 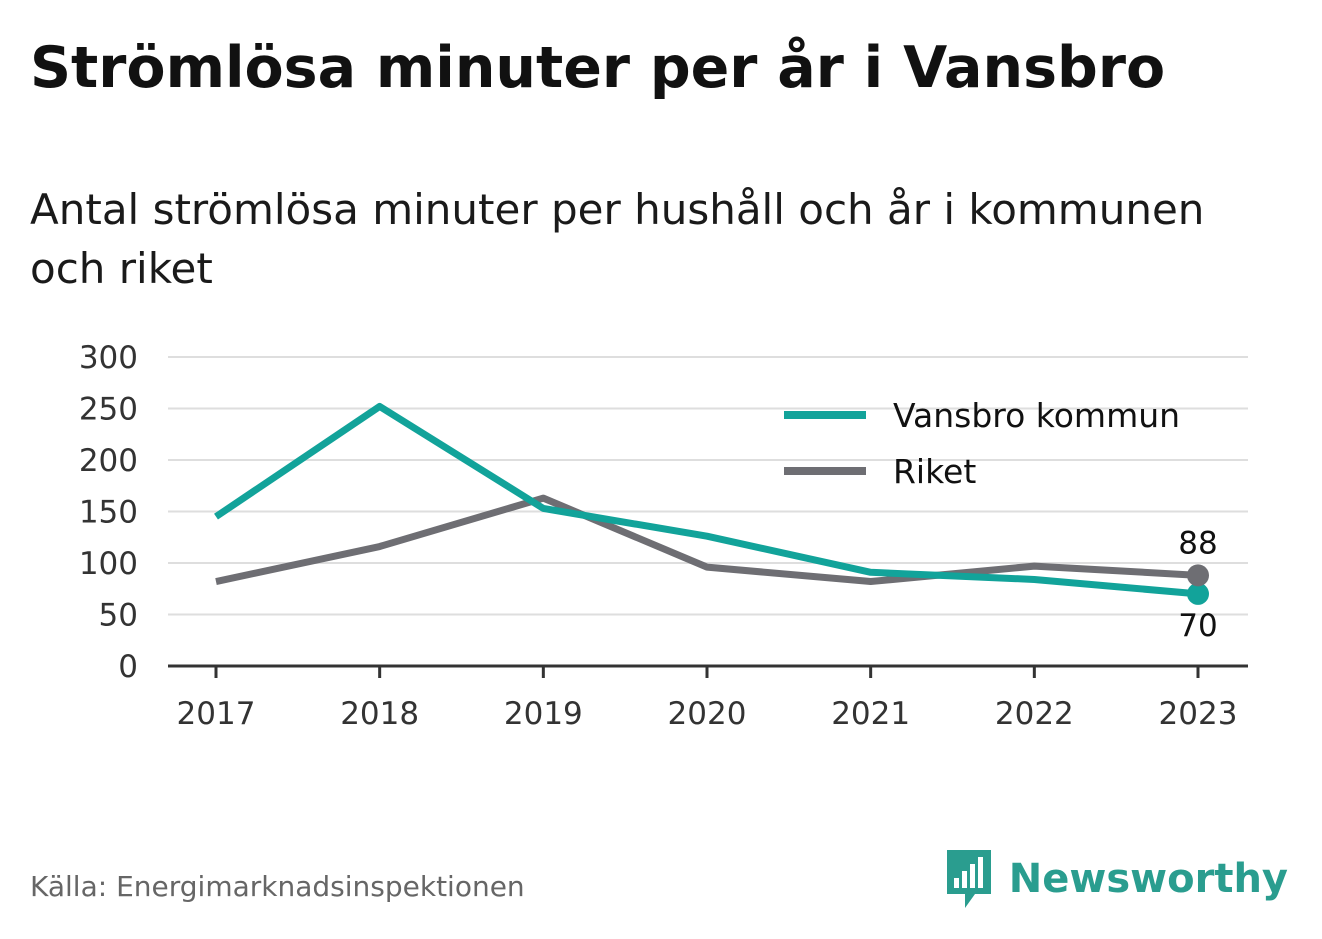 What do you see at coordinates (108, 564) in the screenshot?
I see `y-tick-label: 100` at bounding box center [108, 564].